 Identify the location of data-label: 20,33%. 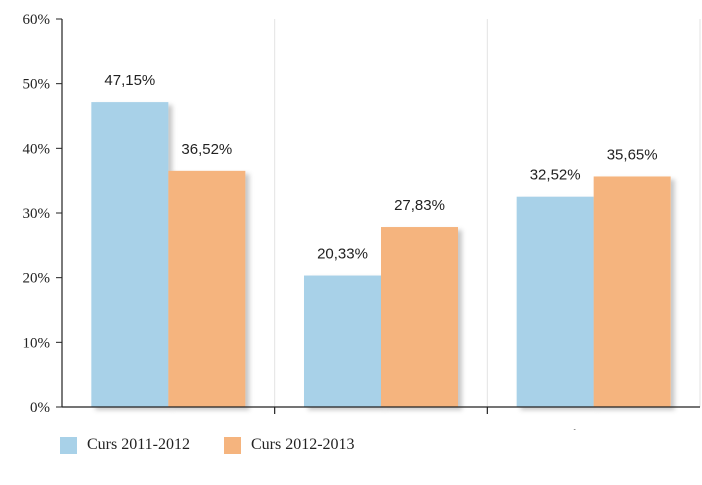
(342, 254).